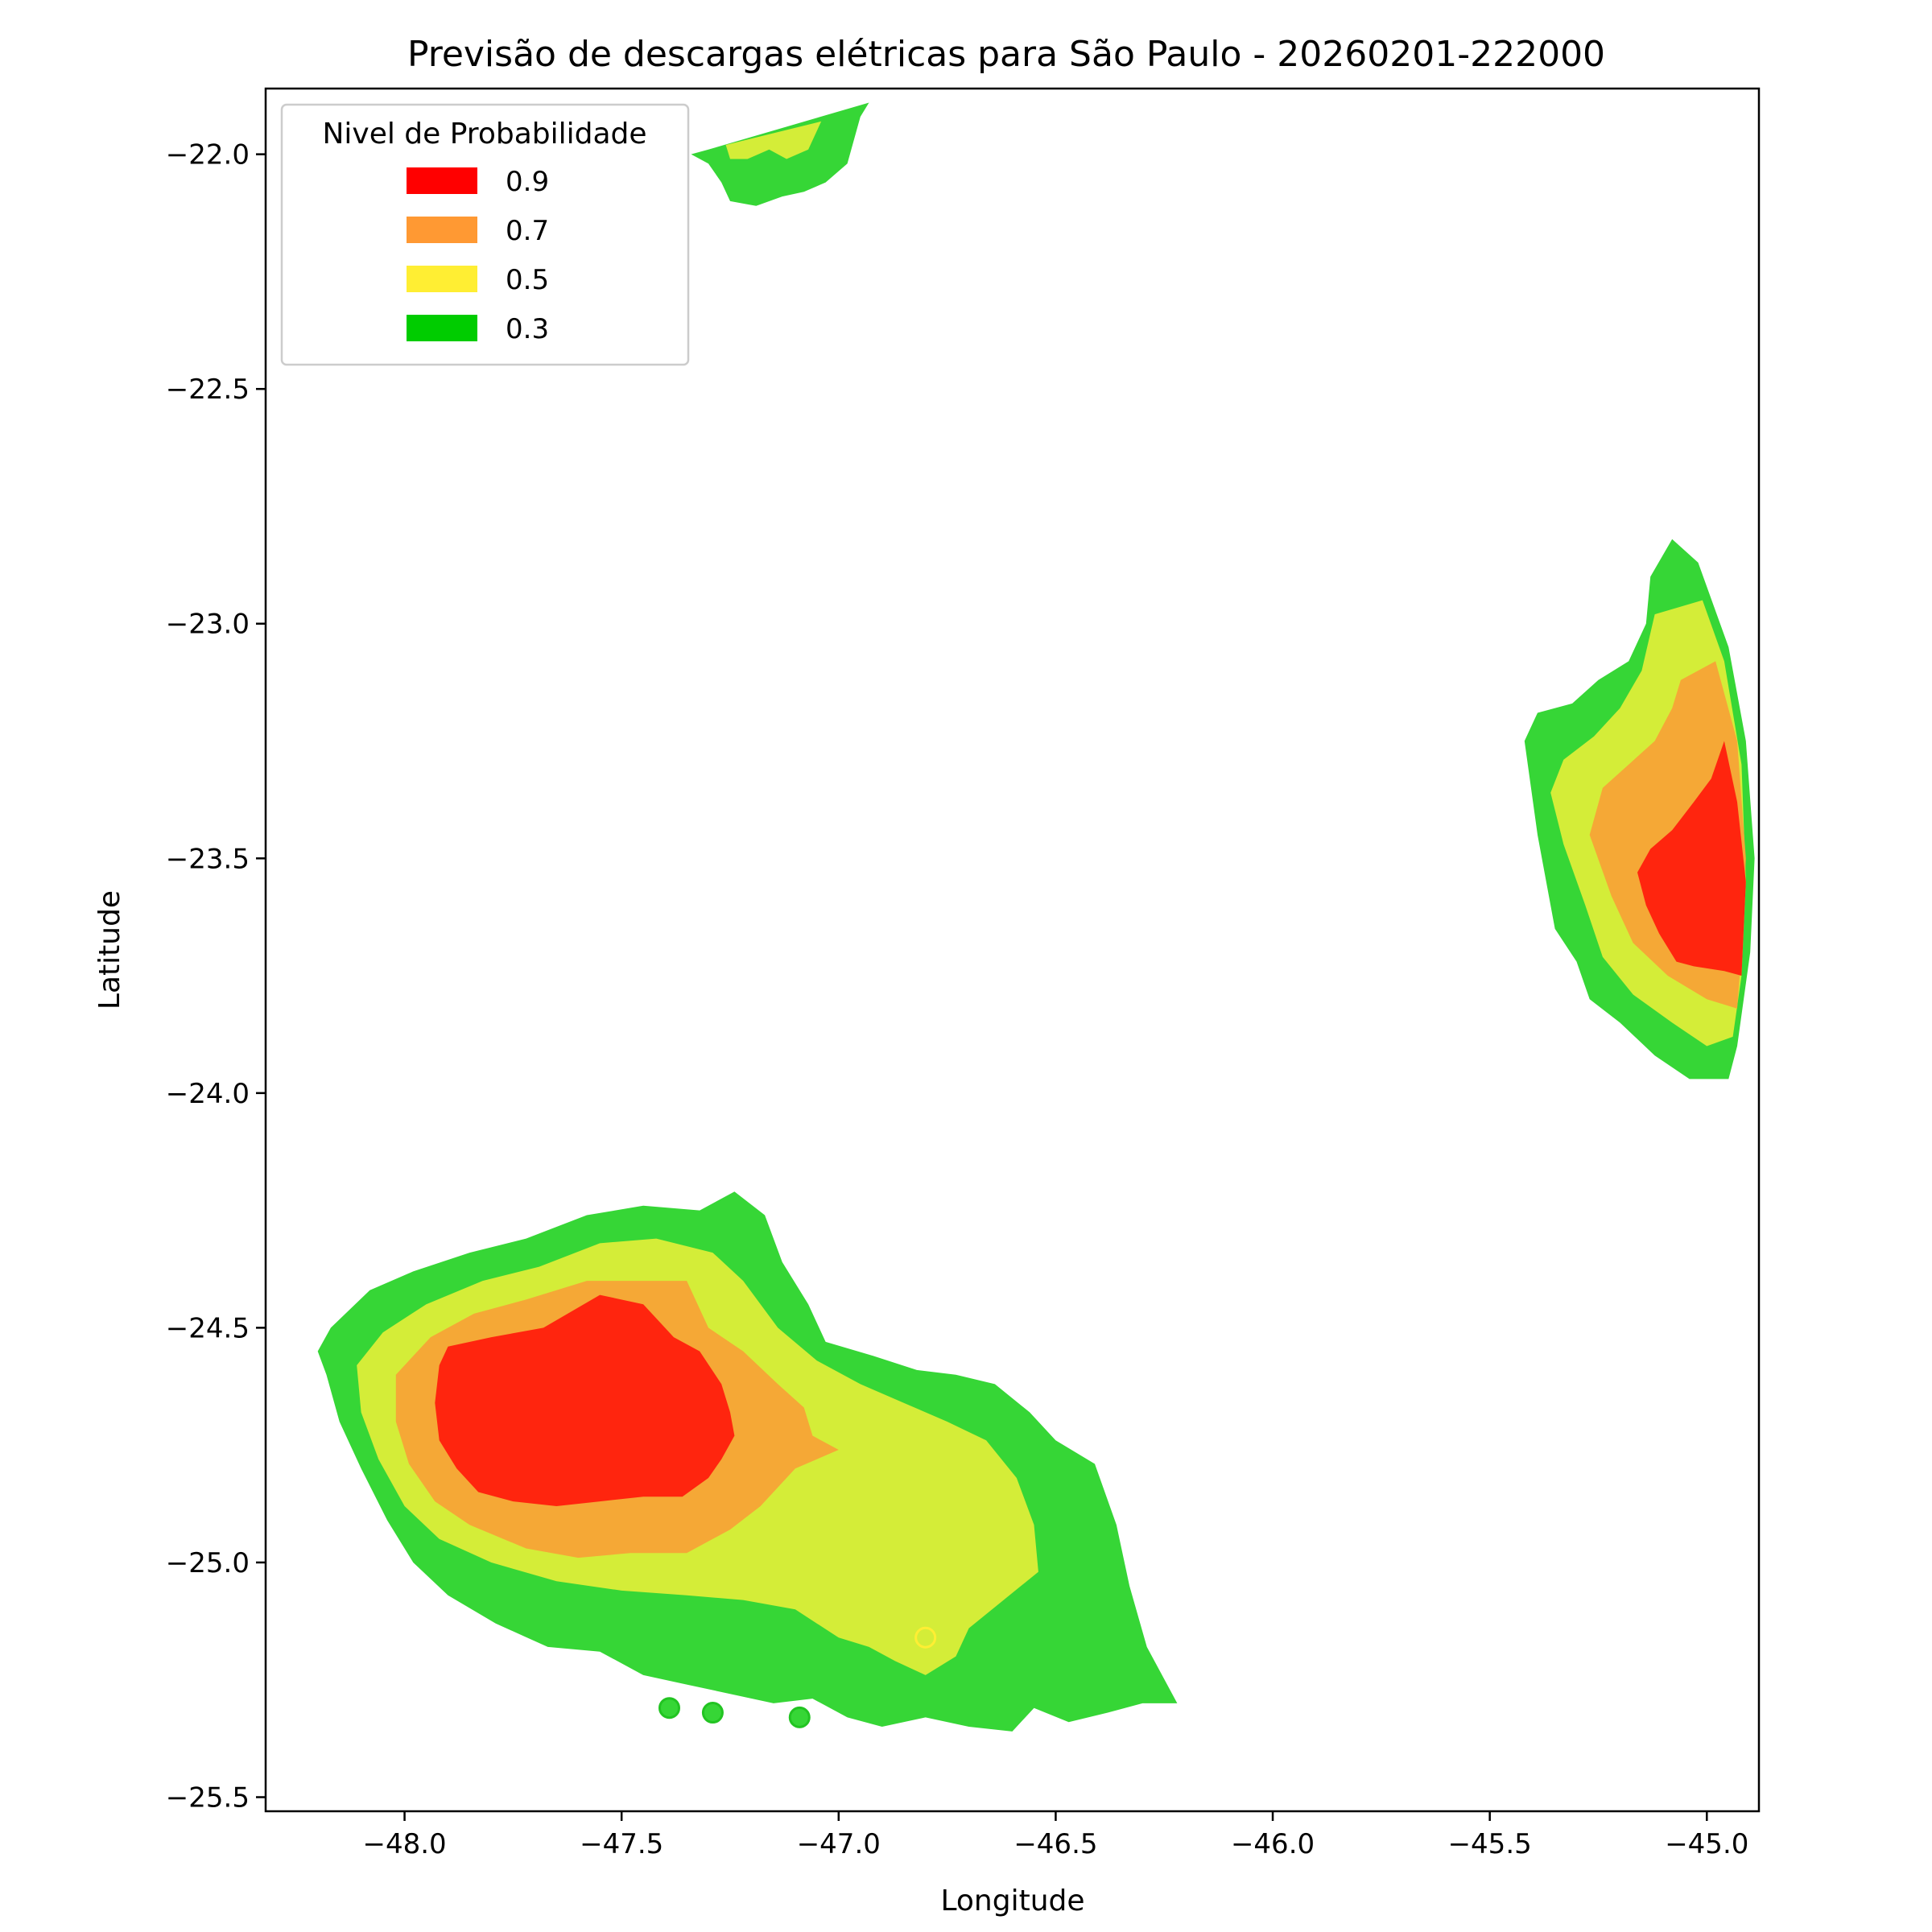 The width and height of the screenshot is (1932, 1932). I want to click on y-tick-label: −23.0, so click(208, 625).